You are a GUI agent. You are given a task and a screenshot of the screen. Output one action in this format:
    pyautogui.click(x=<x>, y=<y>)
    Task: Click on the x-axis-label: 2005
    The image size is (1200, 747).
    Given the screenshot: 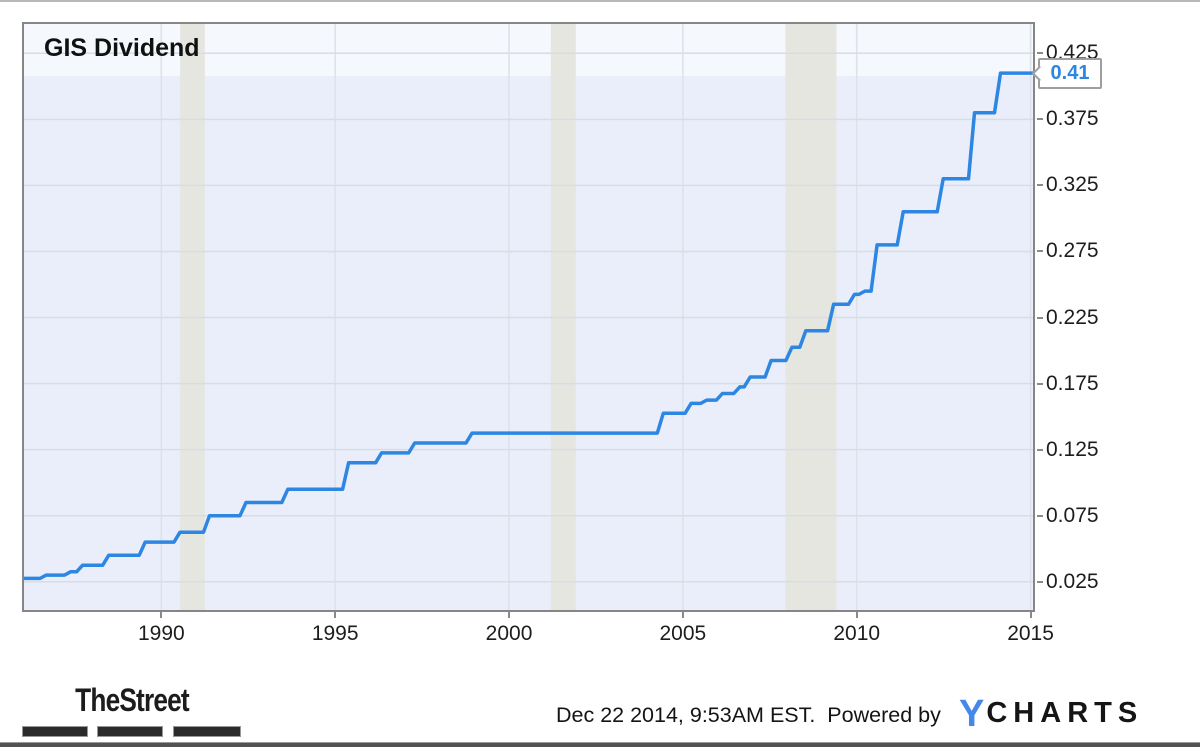 What is the action you would take?
    pyautogui.click(x=683, y=633)
    